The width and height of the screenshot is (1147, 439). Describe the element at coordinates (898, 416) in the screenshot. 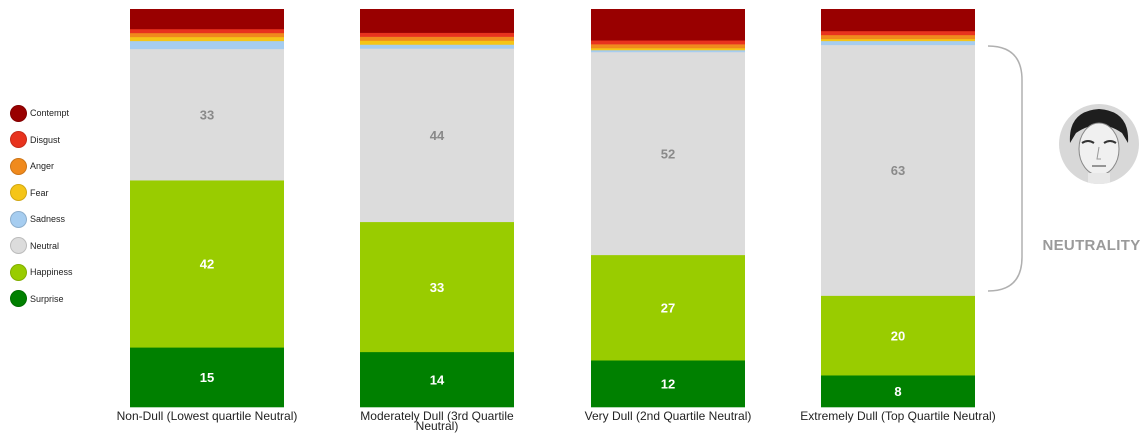

I see `category-label: Extremely Dull (Top Quartile Neutral)` at that location.